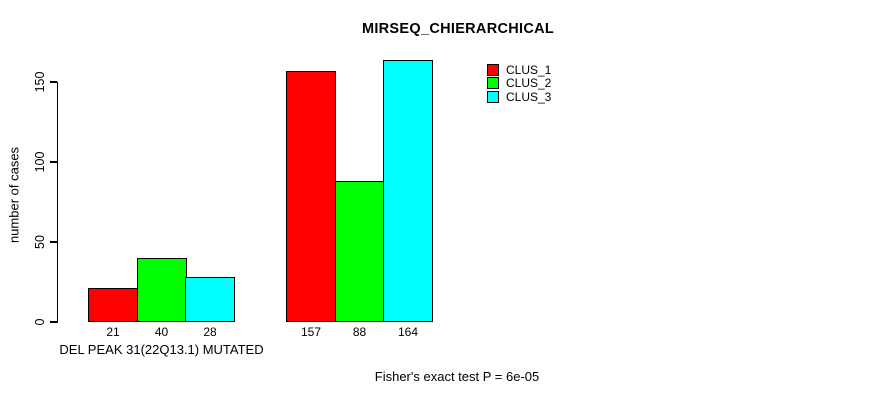 The image size is (890, 400). I want to click on y-axis-tick-label: 150, so click(40, 82).